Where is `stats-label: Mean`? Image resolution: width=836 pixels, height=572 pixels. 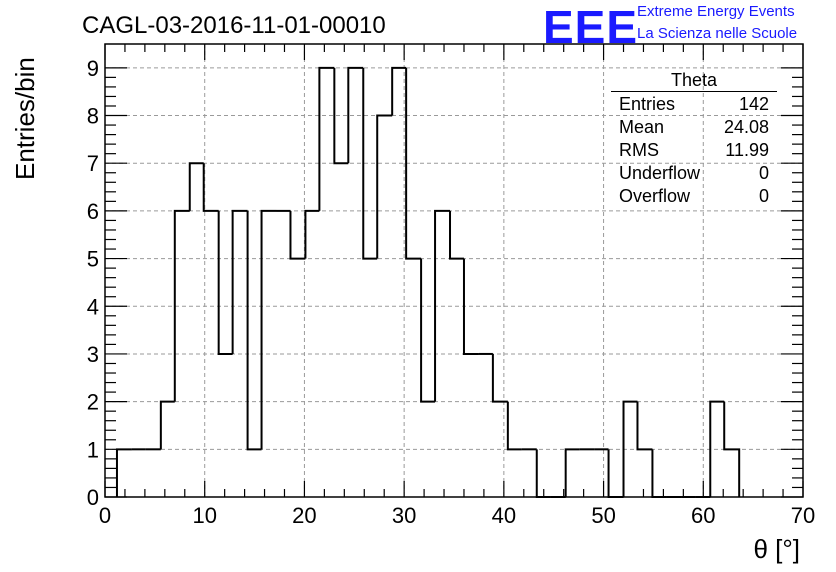 stats-label: Mean is located at coordinates (642, 127).